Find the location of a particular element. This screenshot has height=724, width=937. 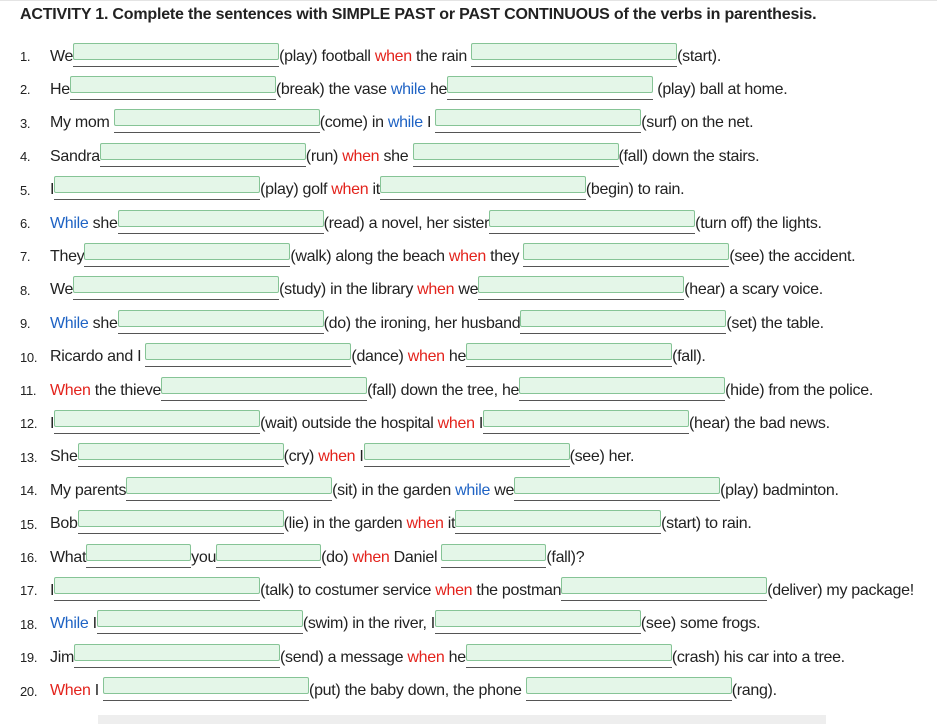

sentence-text: (run) is located at coordinates (324, 156).